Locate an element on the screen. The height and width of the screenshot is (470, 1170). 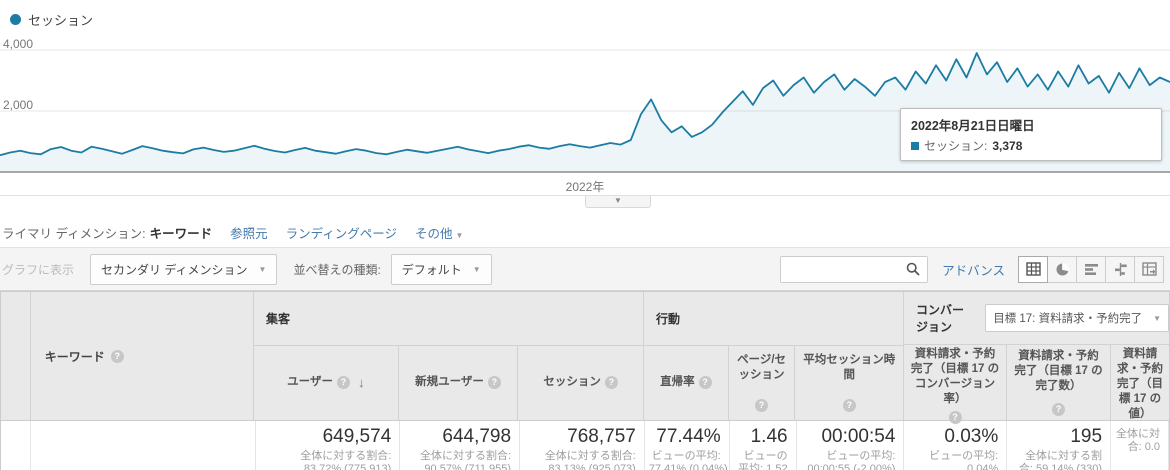
pages-per-session-column-header: ページ/セッション ? is located at coordinates (762, 382).